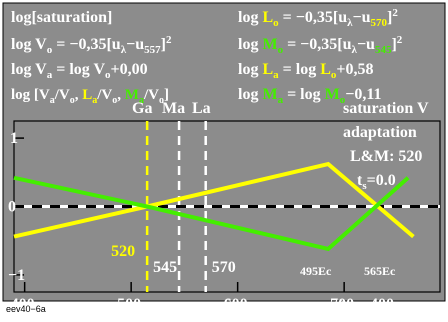 The width and height of the screenshot is (448, 322). What do you see at coordinates (91, 45) in the screenshot?
I see `formula-log-vo: log Vo = −0,35[uλ−u557]2` at bounding box center [91, 45].